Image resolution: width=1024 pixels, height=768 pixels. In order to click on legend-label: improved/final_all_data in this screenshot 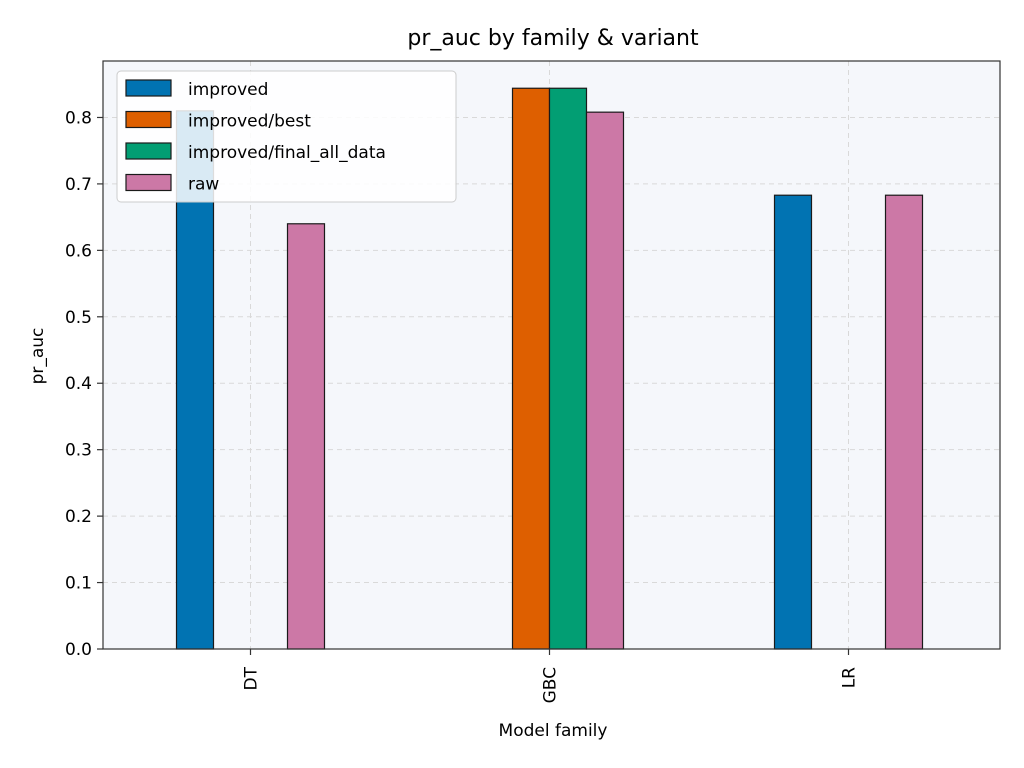, I will do `click(287, 153)`.